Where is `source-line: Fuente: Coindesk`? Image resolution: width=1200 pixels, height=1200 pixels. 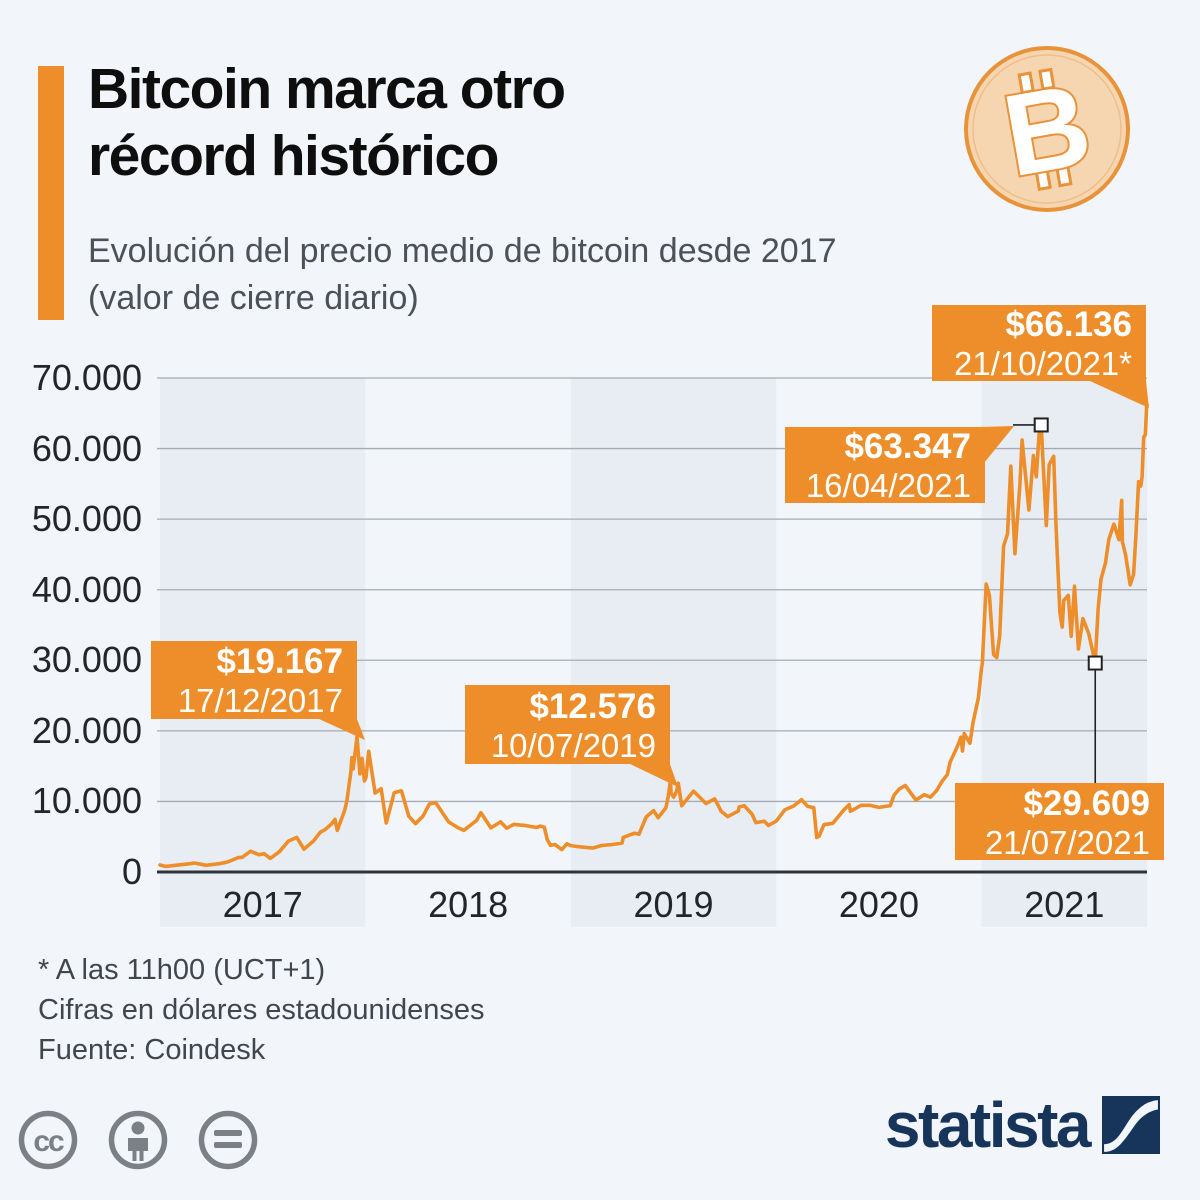
source-line: Fuente: Coindesk is located at coordinates (152, 1050).